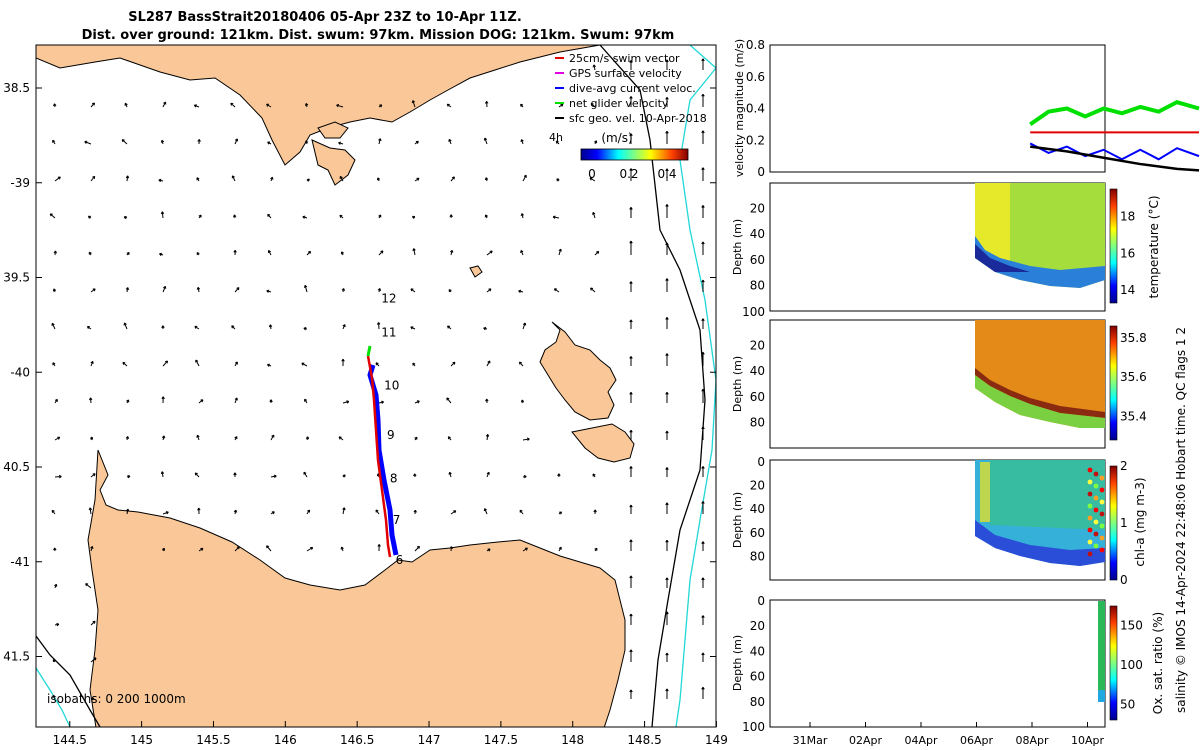 The height and width of the screenshot is (750, 1200). What do you see at coordinates (1131, 665) in the screenshot?
I see `colorbar-tick-label: 100` at bounding box center [1131, 665].